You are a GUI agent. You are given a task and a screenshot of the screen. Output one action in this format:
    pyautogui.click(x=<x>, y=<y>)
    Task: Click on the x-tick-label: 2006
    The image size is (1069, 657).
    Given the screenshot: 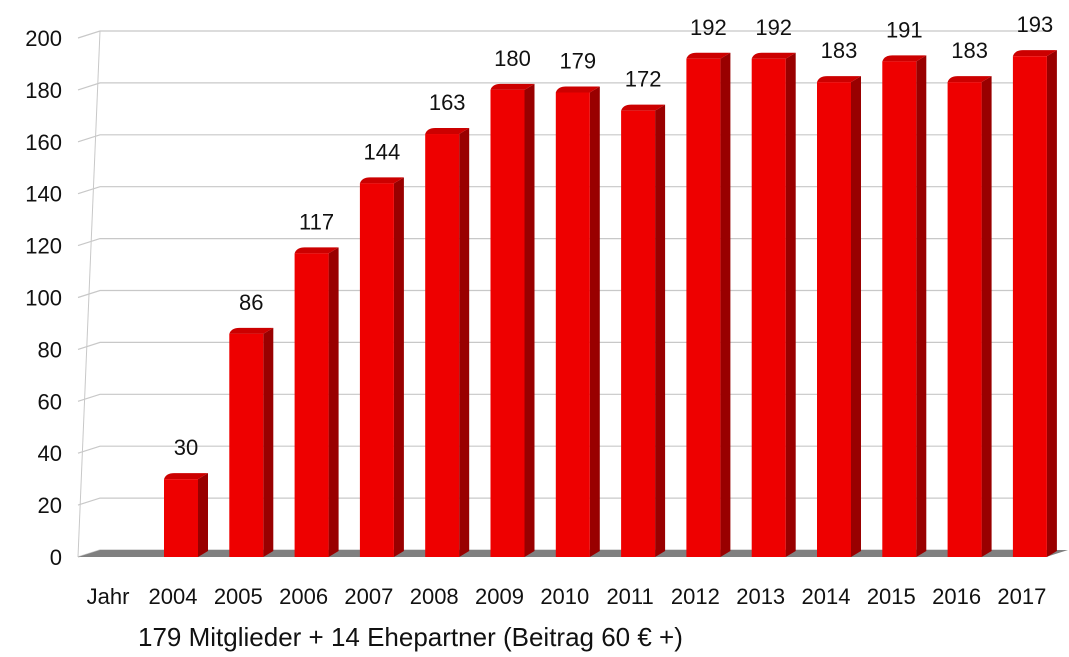 What is the action you would take?
    pyautogui.click(x=303, y=596)
    